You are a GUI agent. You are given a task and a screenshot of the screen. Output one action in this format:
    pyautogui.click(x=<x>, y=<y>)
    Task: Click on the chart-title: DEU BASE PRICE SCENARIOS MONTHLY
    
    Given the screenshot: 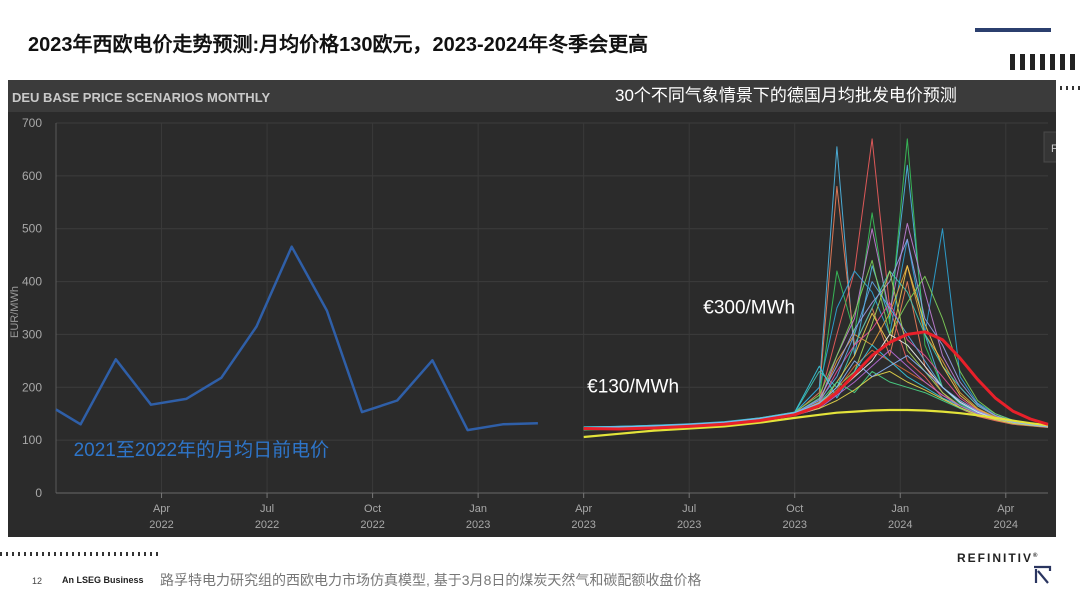 What is the action you would take?
    pyautogui.click(x=141, y=97)
    